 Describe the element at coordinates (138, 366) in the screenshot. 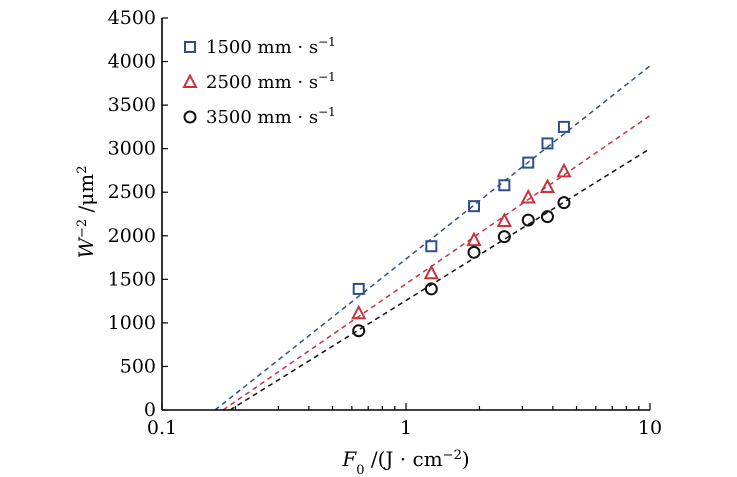

I see `y-tick-label: 500` at that location.